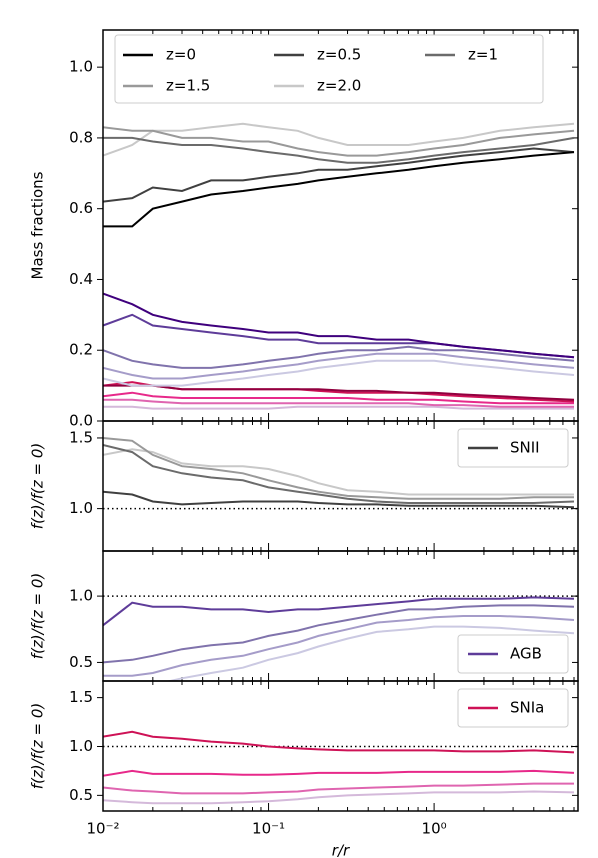 The height and width of the screenshot is (858, 598). What do you see at coordinates (268, 829) in the screenshot?
I see `x-tick-label: 10⁻¹` at bounding box center [268, 829].